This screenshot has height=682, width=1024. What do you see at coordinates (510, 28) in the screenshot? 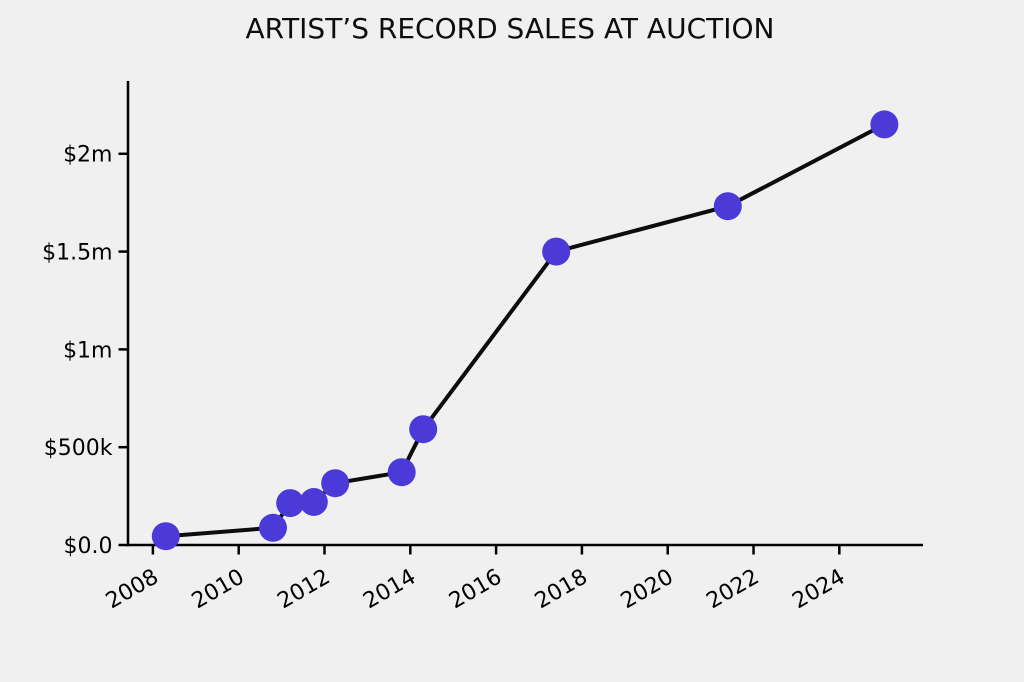
I see `chart-title: ARTIST’S RECORD SALES AT AUCTION` at bounding box center [510, 28].